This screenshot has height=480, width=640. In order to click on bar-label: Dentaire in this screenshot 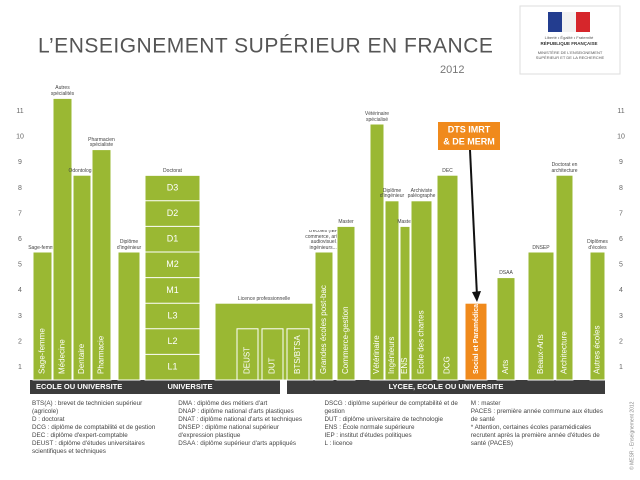, I will do `click(81, 358)`.